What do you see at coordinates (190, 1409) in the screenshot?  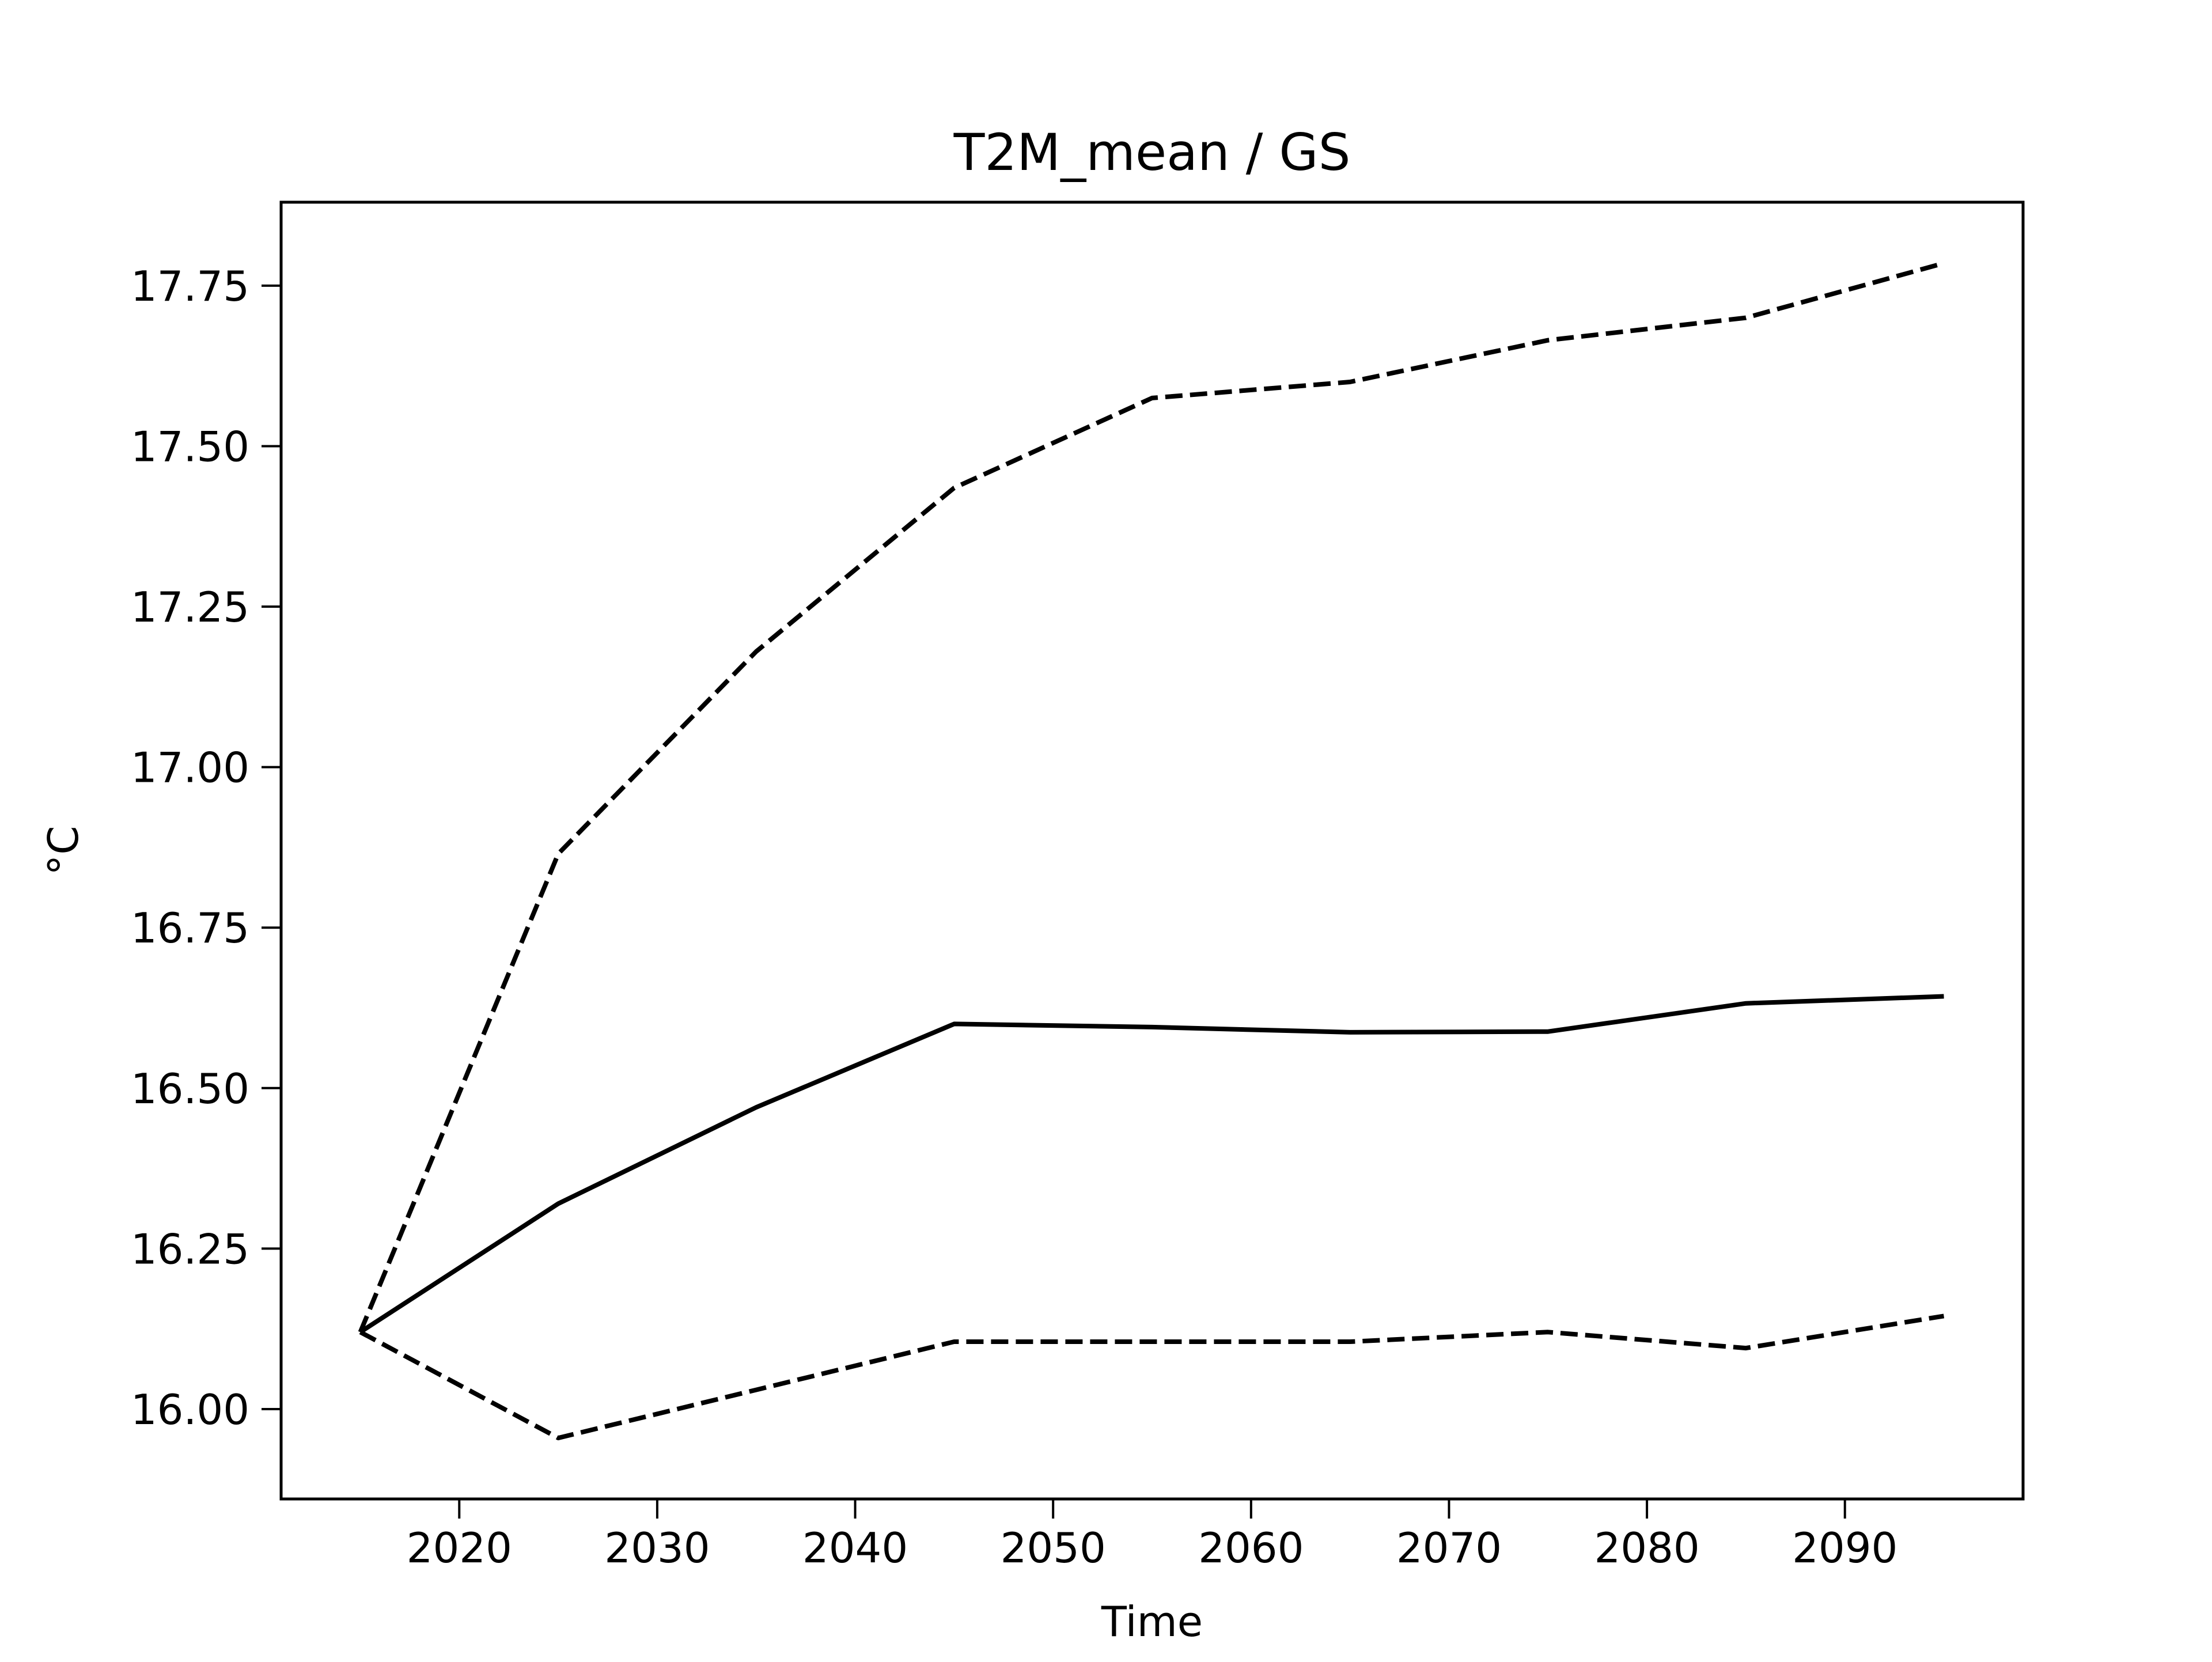 I see `y-tick-label: 16.00` at bounding box center [190, 1409].